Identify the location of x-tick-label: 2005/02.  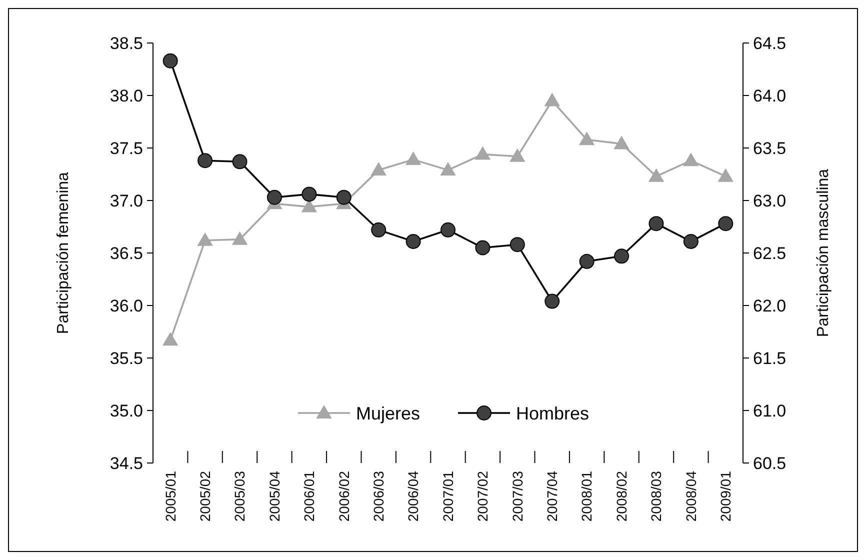
(204, 496).